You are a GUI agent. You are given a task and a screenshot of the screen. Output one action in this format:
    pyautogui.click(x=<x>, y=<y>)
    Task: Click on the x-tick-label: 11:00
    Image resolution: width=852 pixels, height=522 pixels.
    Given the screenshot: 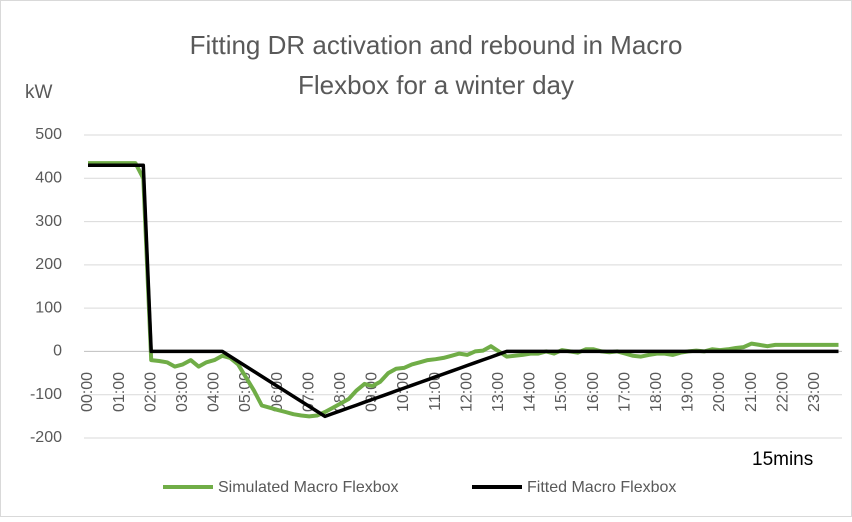 What is the action you would take?
    pyautogui.click(x=435, y=391)
    